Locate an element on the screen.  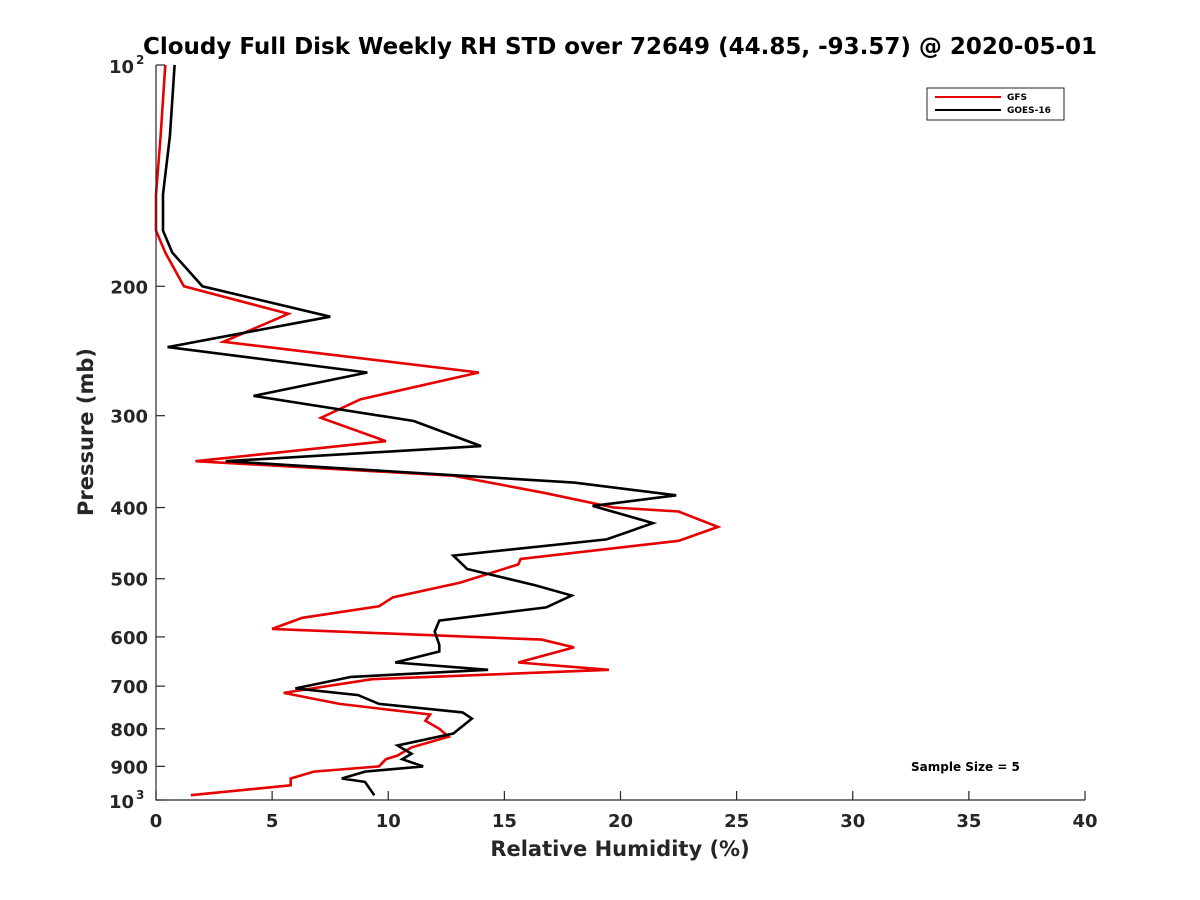
x-tick-label: 0 is located at coordinates (156, 821).